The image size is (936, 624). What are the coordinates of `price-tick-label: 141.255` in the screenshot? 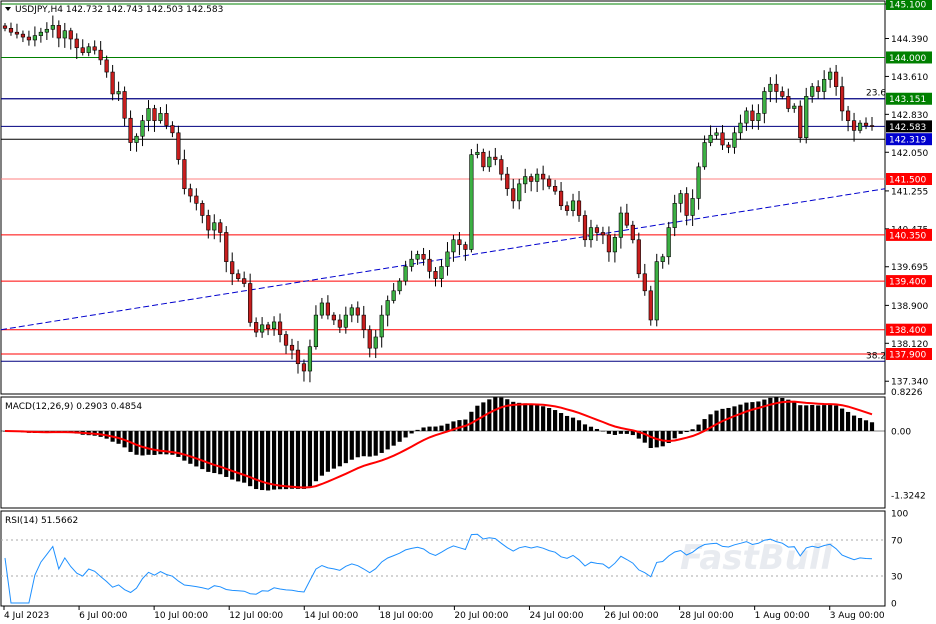 It's located at (909, 192).